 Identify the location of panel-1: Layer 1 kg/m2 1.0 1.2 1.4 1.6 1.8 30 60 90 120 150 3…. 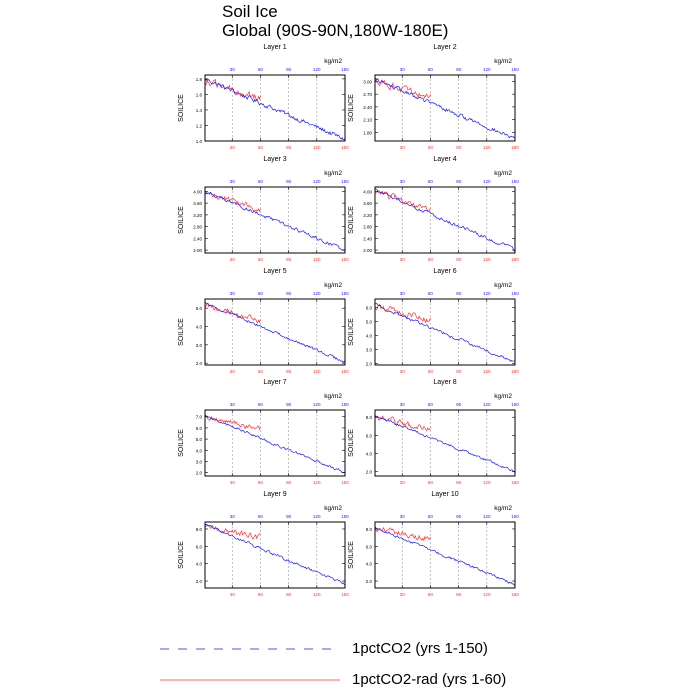
(263, 97).